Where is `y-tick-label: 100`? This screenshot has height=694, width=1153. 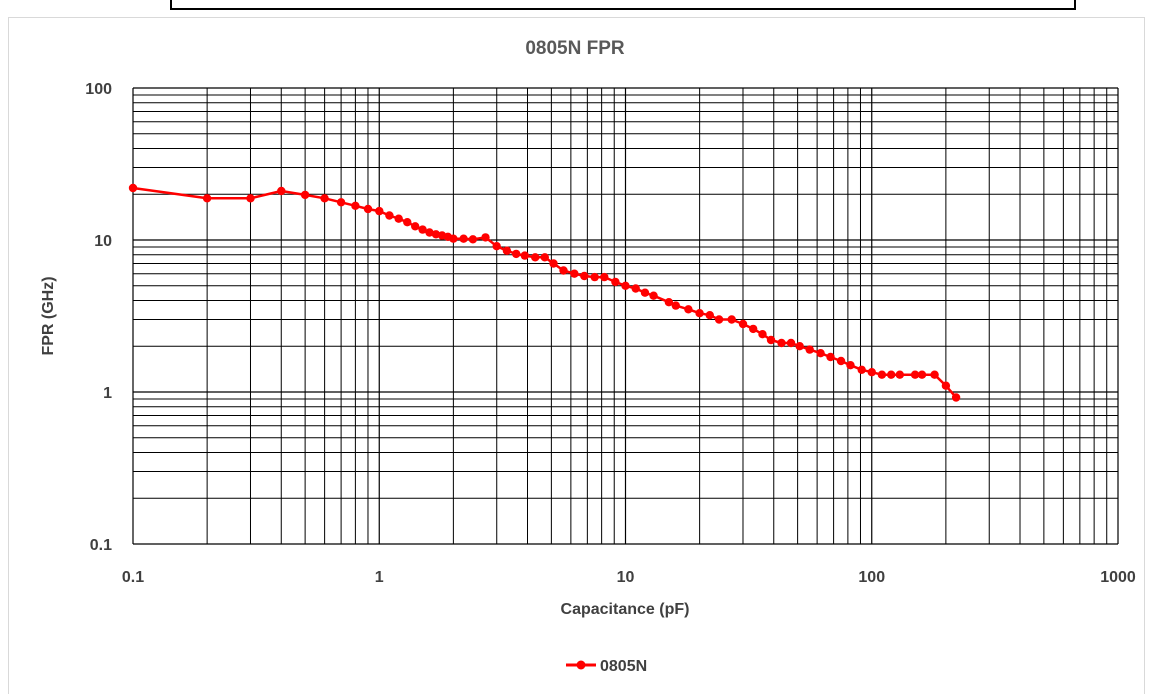
y-tick-label: 100 is located at coordinates (98, 89).